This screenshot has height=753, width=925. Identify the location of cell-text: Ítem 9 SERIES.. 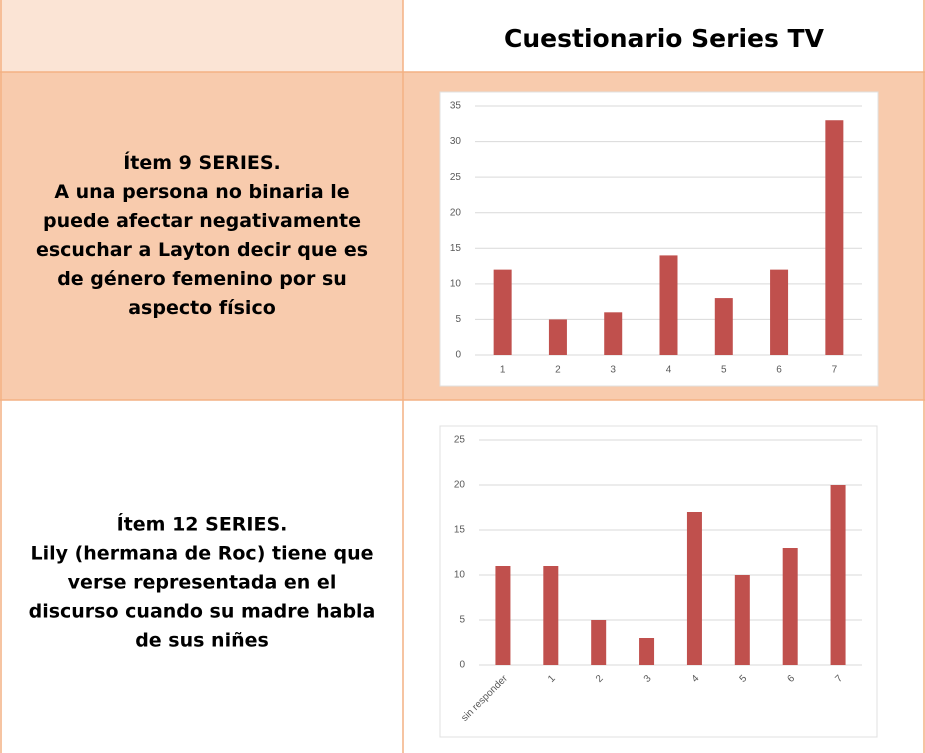
(202, 162).